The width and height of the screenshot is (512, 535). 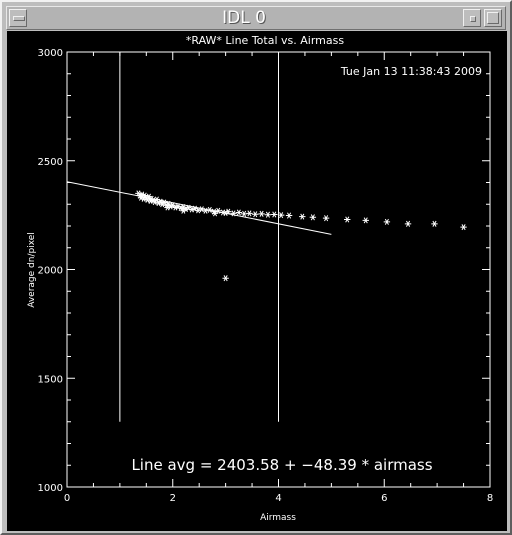 What do you see at coordinates (67, 498) in the screenshot?
I see `x-tick-label: 0` at bounding box center [67, 498].